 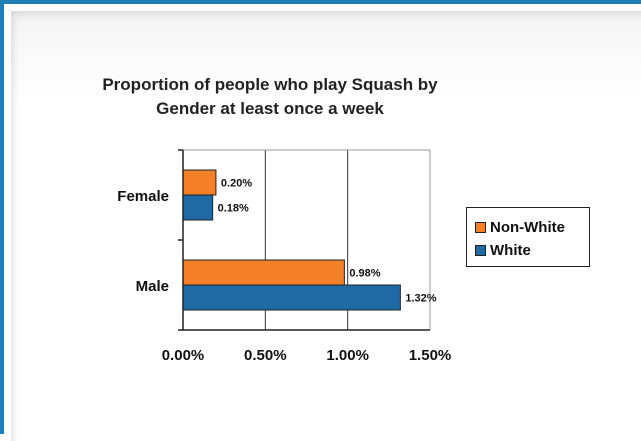 I want to click on legend-label-white: White, so click(x=510, y=250).